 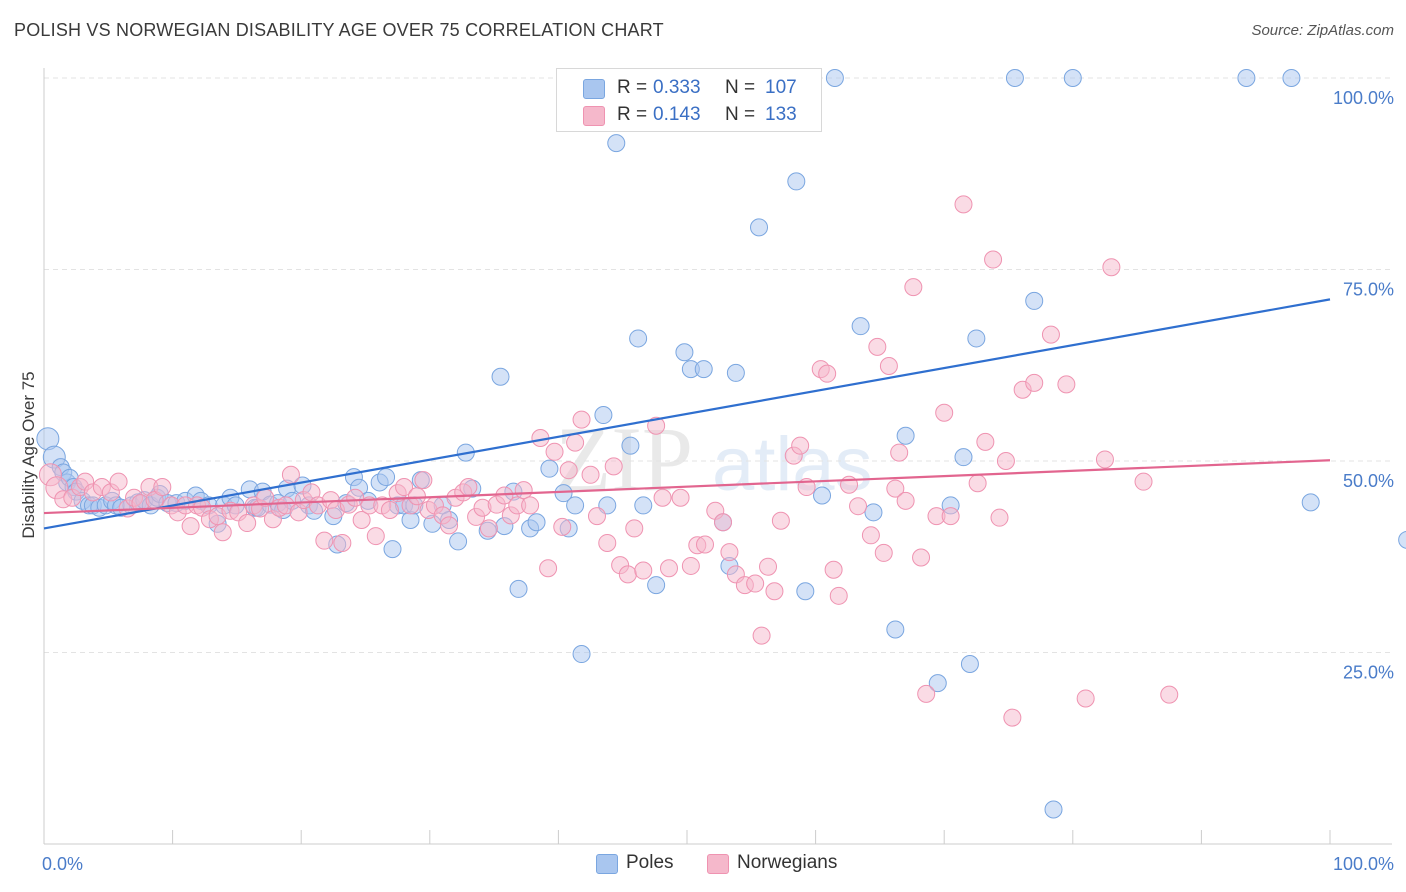 What do you see at coordinates (677, 87) in the screenshot?
I see `legend-r-value: 0.333` at bounding box center [677, 87].